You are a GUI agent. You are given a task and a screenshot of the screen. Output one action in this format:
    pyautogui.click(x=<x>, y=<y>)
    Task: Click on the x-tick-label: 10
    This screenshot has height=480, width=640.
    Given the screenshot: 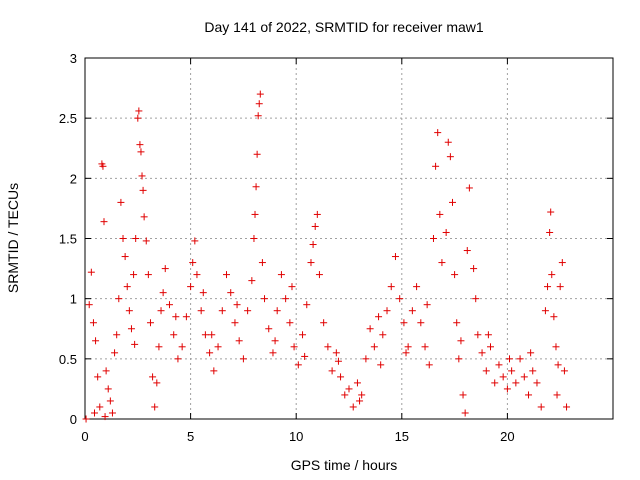 What is the action you would take?
    pyautogui.click(x=296, y=436)
    